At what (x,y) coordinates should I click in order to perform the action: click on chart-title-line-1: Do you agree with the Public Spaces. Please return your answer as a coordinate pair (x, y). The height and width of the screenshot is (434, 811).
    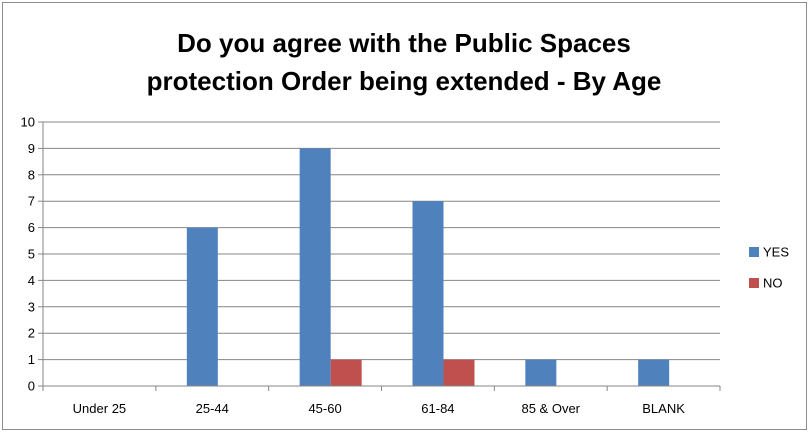
    Looking at the image, I should click on (404, 43).